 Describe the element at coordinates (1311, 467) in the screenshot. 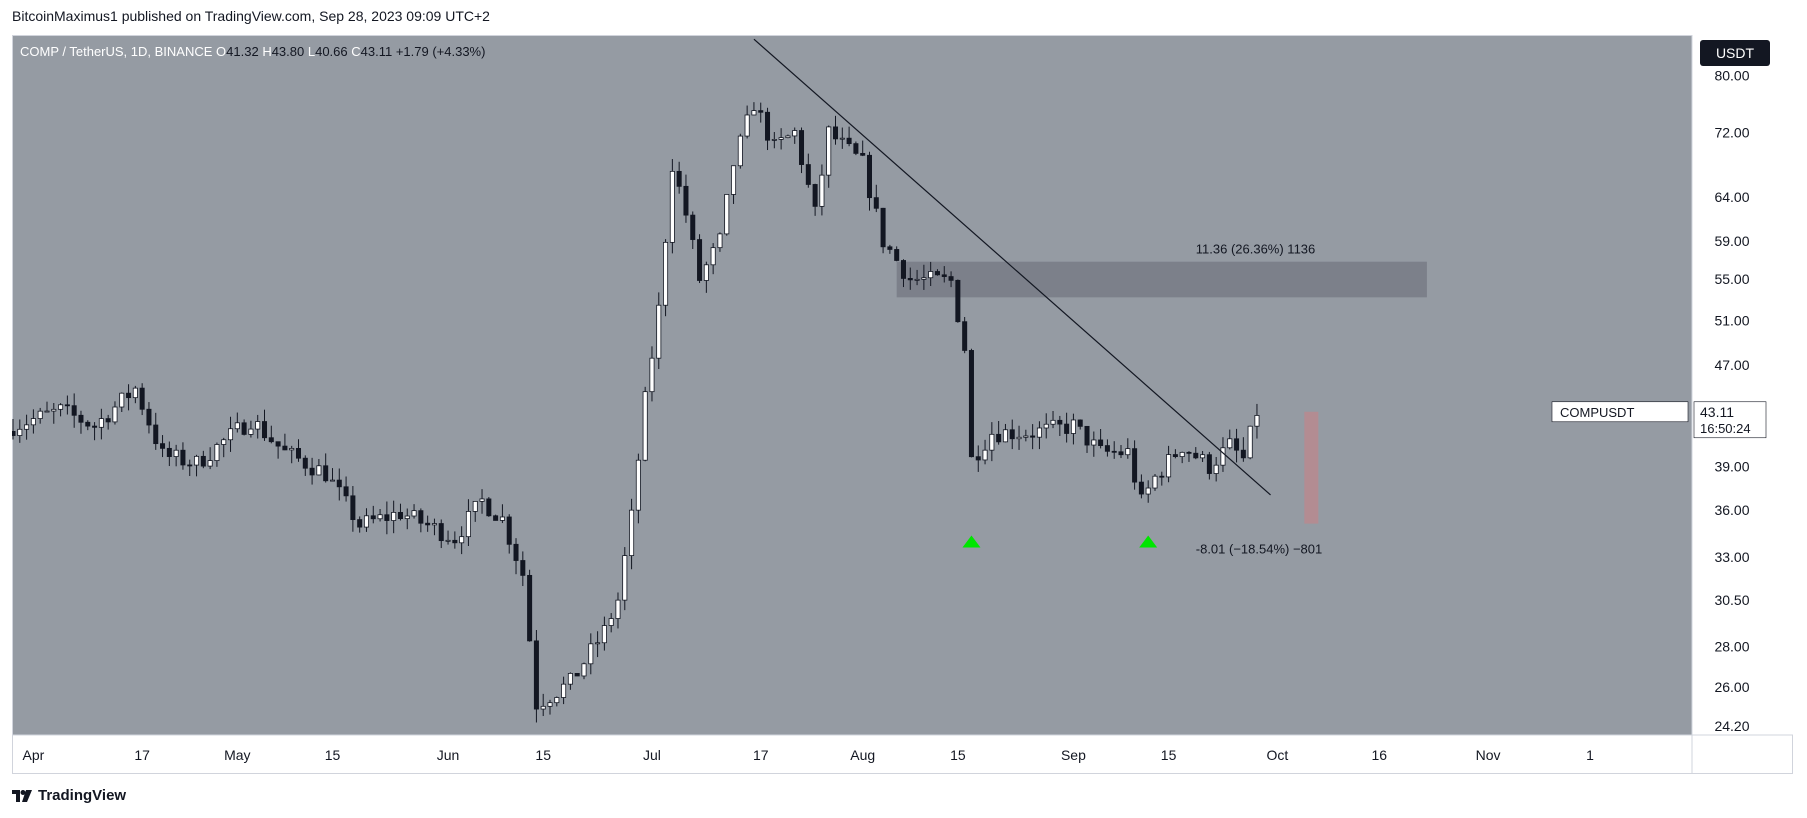

I see `measure-down-range` at that location.